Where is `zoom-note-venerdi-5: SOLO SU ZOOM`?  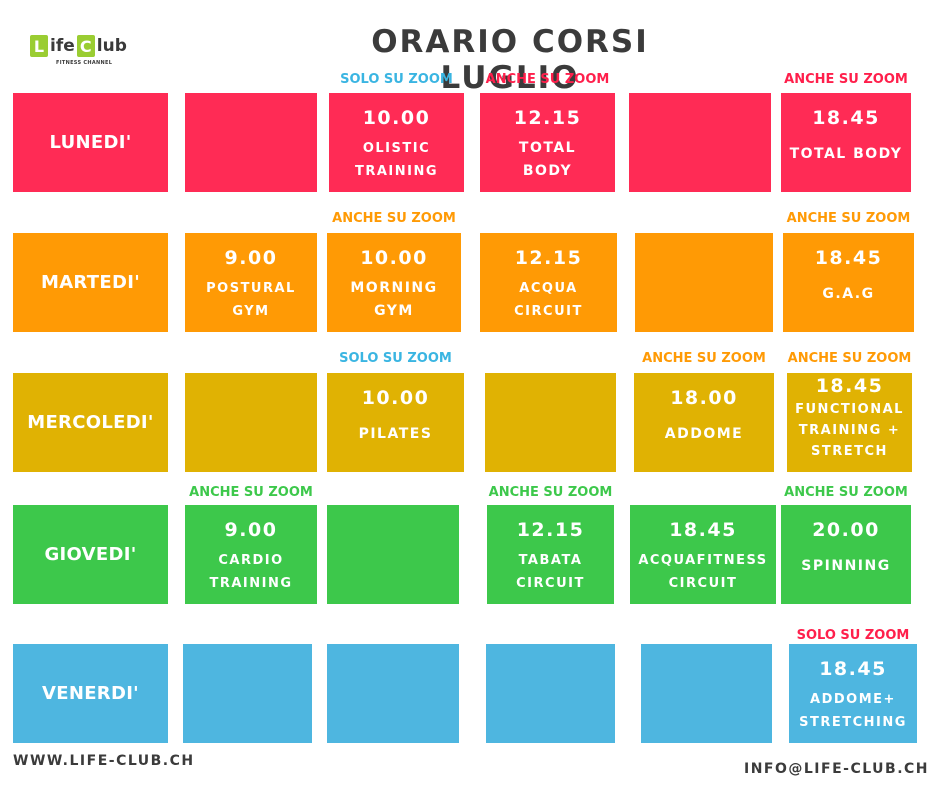 zoom-note-venerdi-5: SOLO SU ZOOM is located at coordinates (853, 635).